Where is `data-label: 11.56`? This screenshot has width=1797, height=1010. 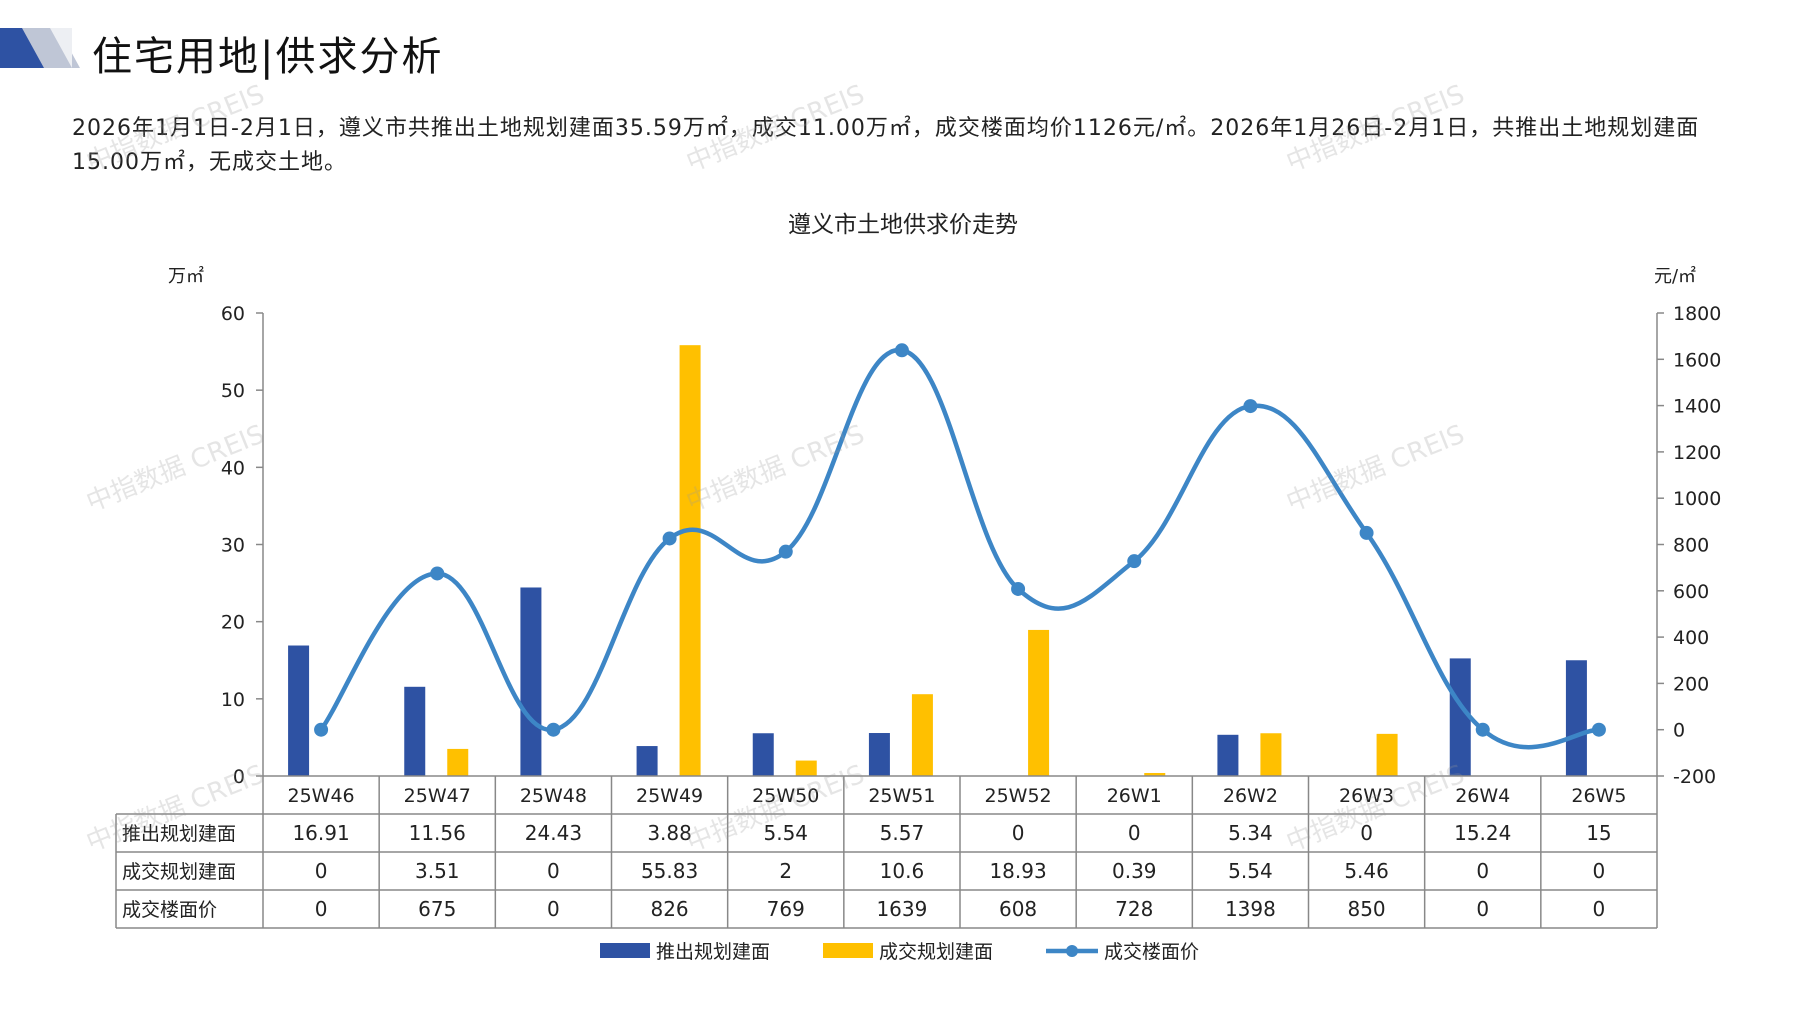
data-label: 11.56 is located at coordinates (437, 833).